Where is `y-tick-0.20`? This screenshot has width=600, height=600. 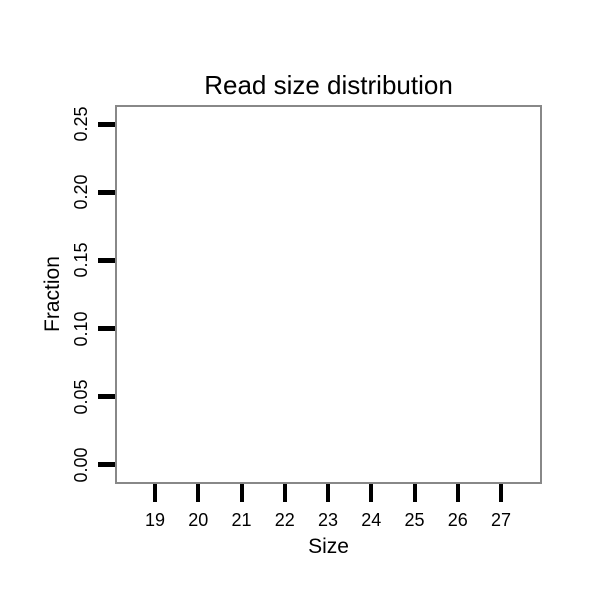
y-tick-0.20 is located at coordinates (106, 192).